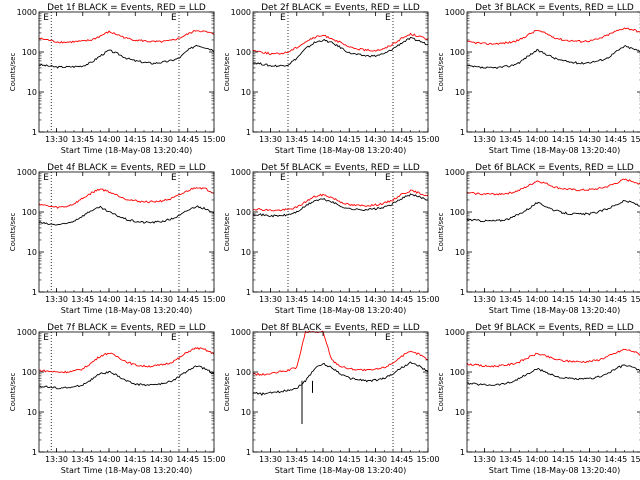 The width and height of the screenshot is (640, 480). Describe the element at coordinates (554, 168) in the screenshot. I see `plot-title: Det 6f BLACK = Events, RED = LLD` at that location.